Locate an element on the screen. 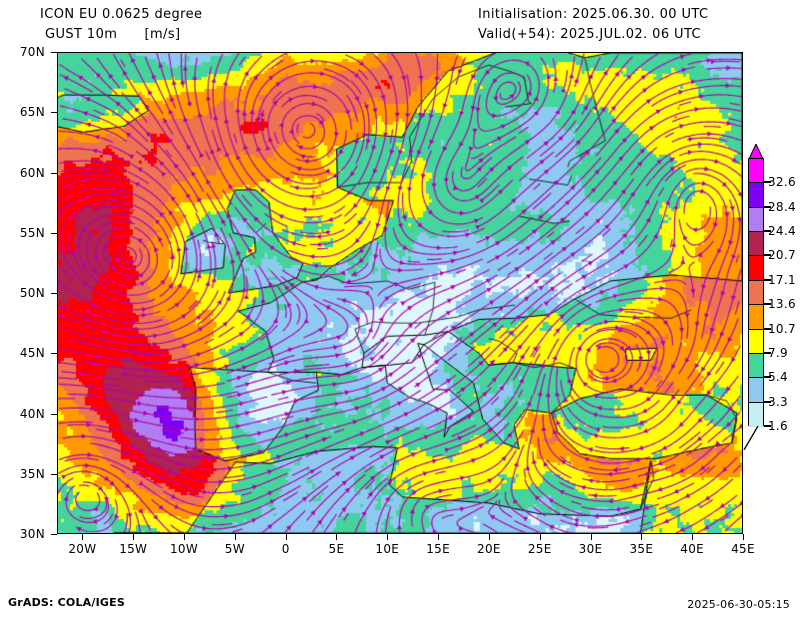 Image resolution: width=800 pixels, height=618 pixels. colorbar is located at coordinates (756, 292).